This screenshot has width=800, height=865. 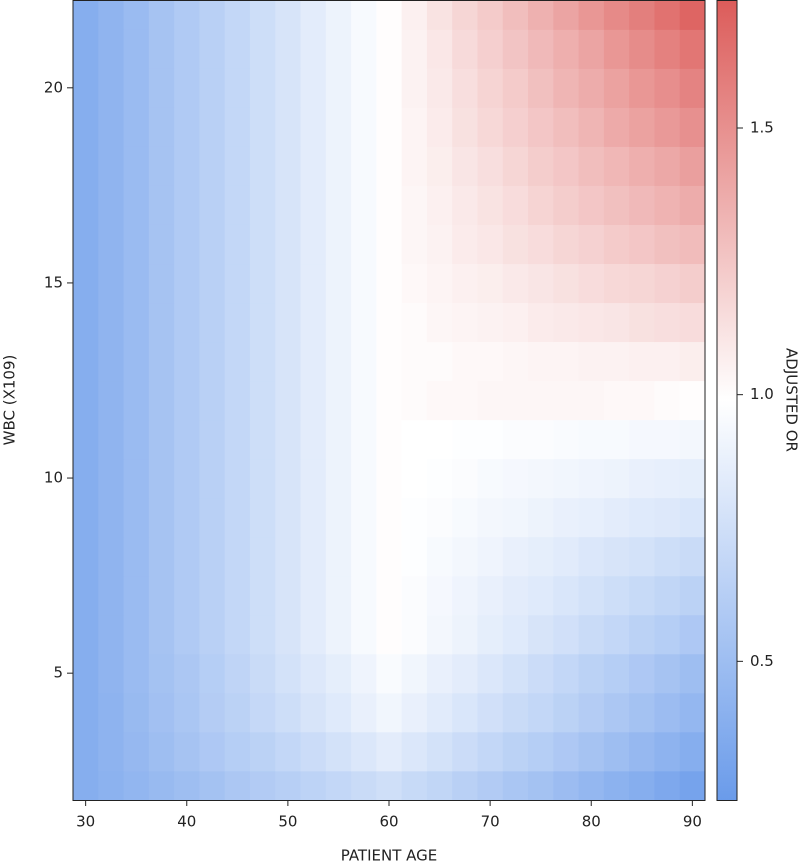 What do you see at coordinates (591, 822) in the screenshot?
I see `x-tick-label: 80` at bounding box center [591, 822].